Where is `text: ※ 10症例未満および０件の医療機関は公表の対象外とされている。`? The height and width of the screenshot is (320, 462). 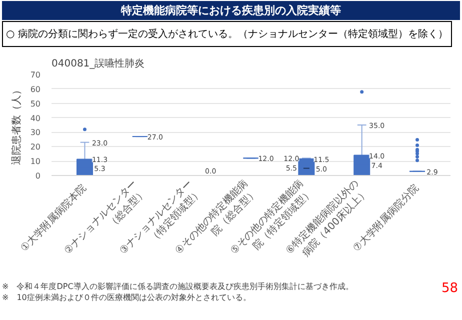
text: ※ 10症例未満および０件の医療機関は公表の対象外とされている。 is located at coordinates (126, 297).